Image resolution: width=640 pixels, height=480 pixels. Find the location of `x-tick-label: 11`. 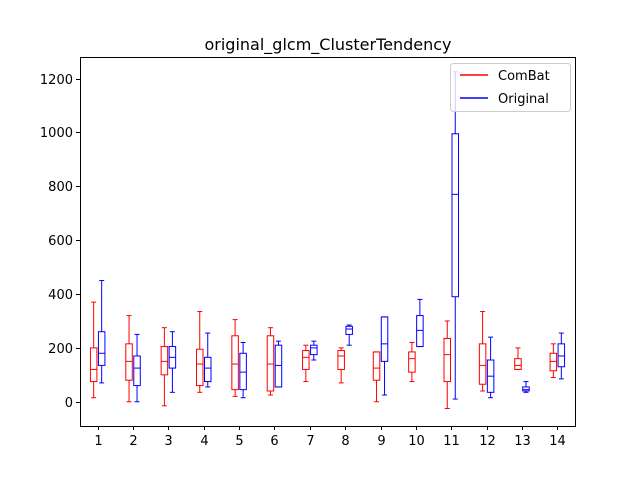

x-tick-label: 11 is located at coordinates (451, 441).